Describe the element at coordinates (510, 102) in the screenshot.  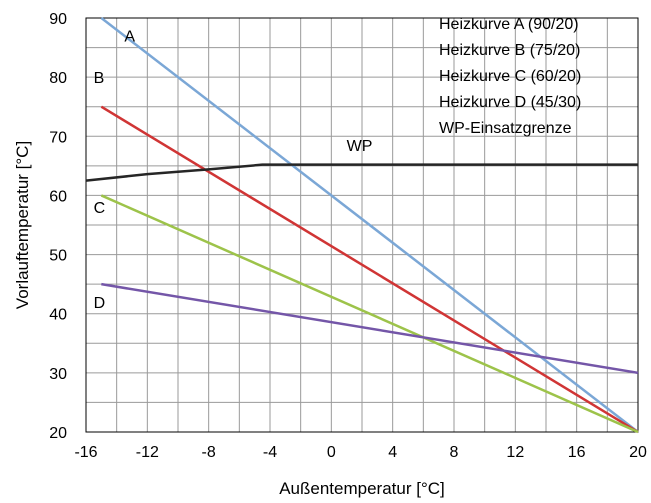
I see `legend-entry: Heizkurve D (45/30)` at that location.